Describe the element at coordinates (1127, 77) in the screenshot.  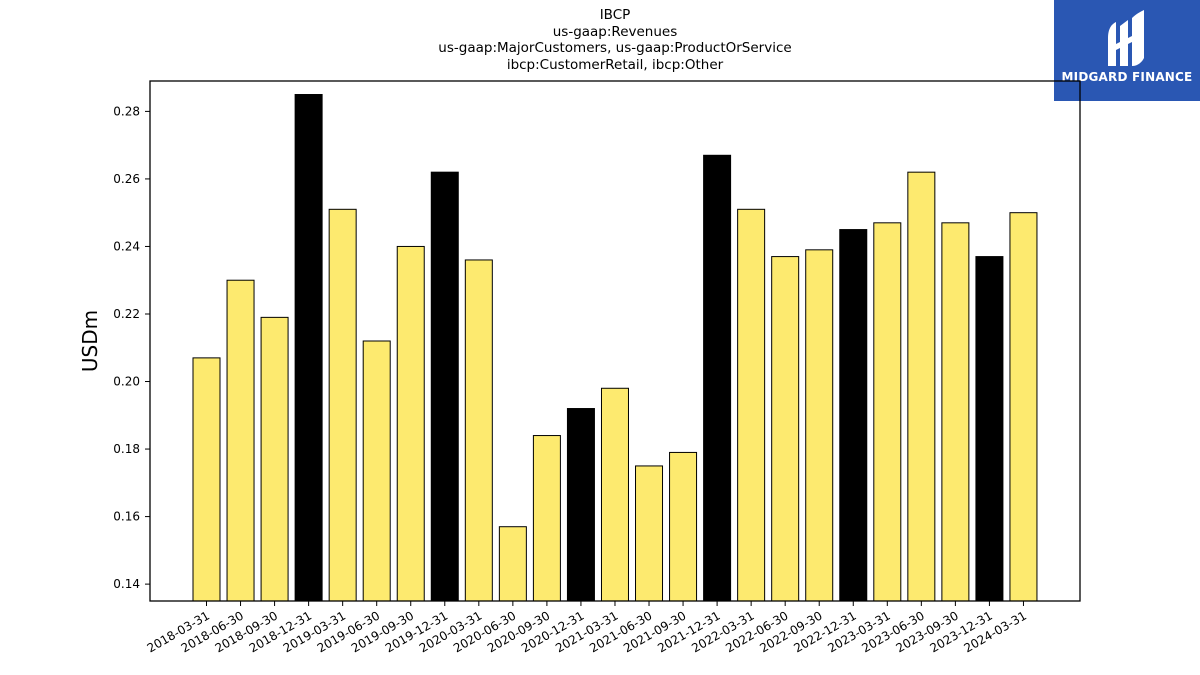
I see `logo-text: MIDGARD FINANCE` at that location.